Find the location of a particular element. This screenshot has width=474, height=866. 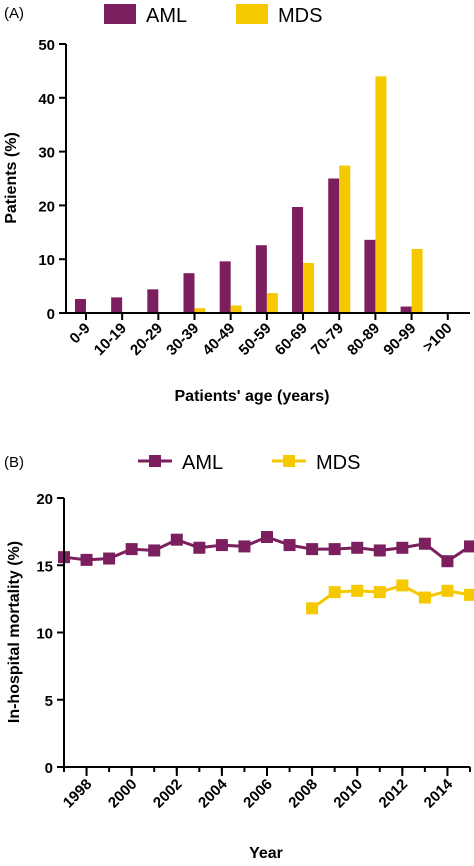

point-aml-2011 is located at coordinates (379, 550).